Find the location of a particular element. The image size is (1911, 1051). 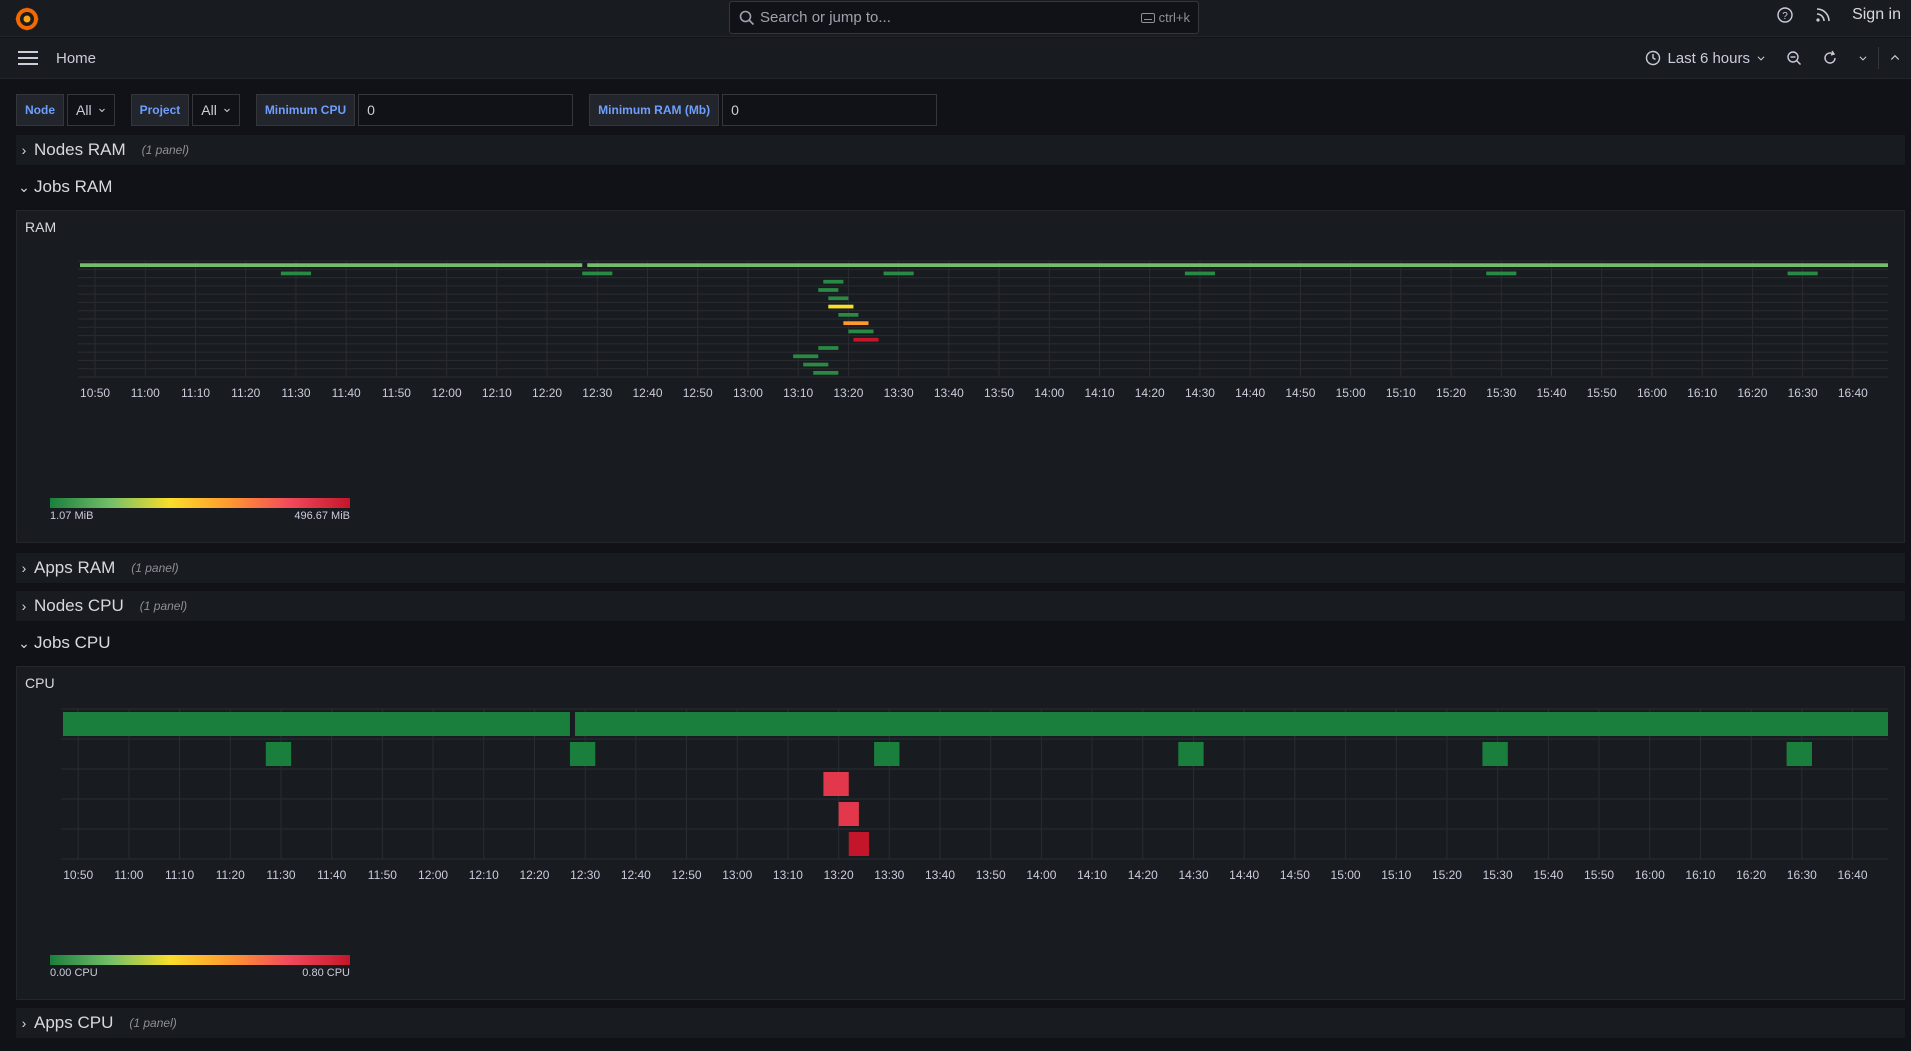

variable-select-project: All is located at coordinates (216, 110).